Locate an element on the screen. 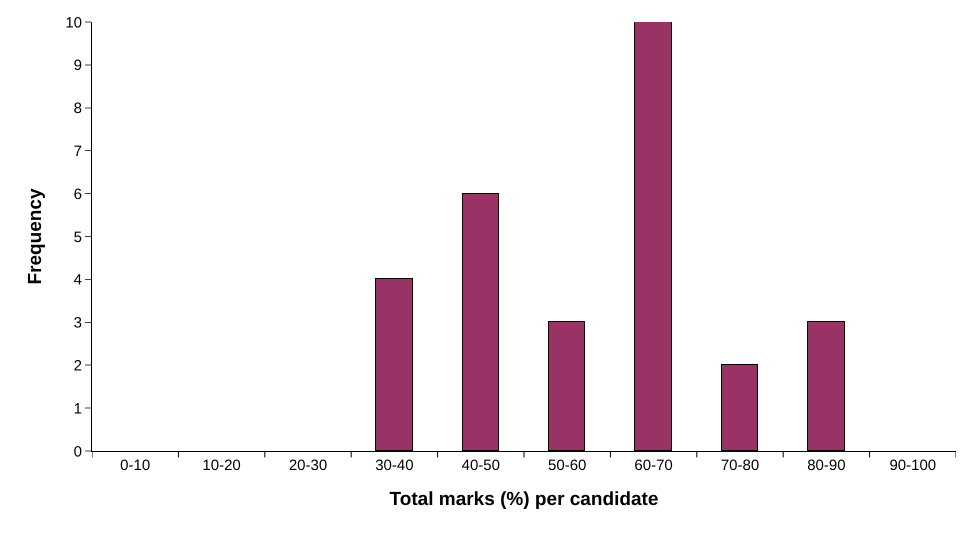 The height and width of the screenshot is (541, 960). y-tick-label: 8 is located at coordinates (78, 109).